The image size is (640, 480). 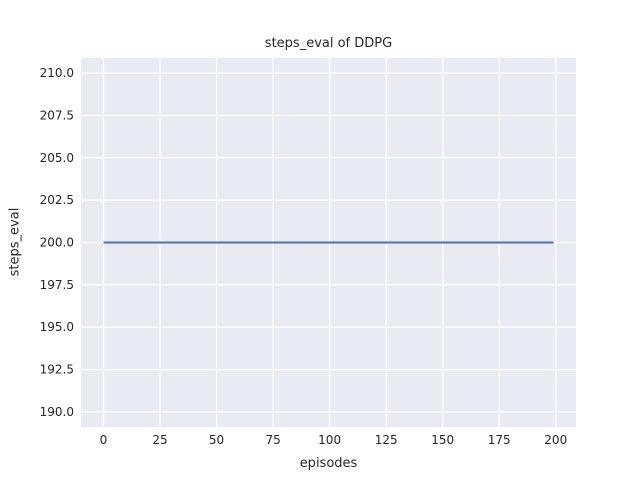 I want to click on y-tick-label: 190.0, so click(x=57, y=412).